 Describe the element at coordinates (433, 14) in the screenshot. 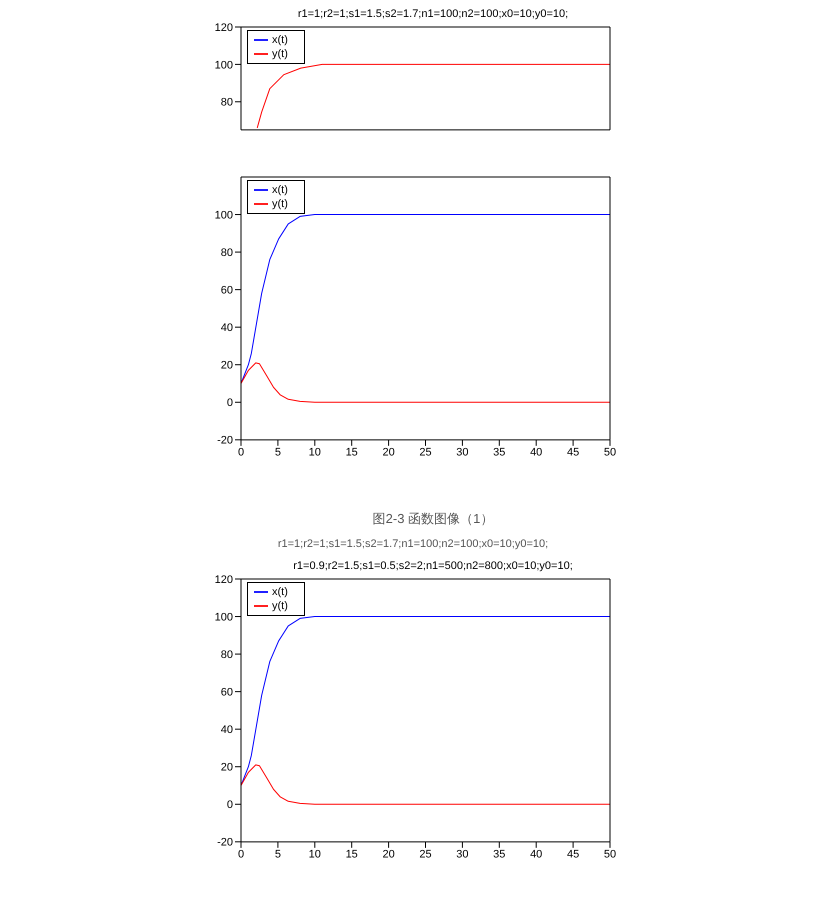

I see `chart-title: r1=1;r2=1;s1=1.5;s2=1.7;n1=100;n2=100;x0=10;y0=10;` at that location.